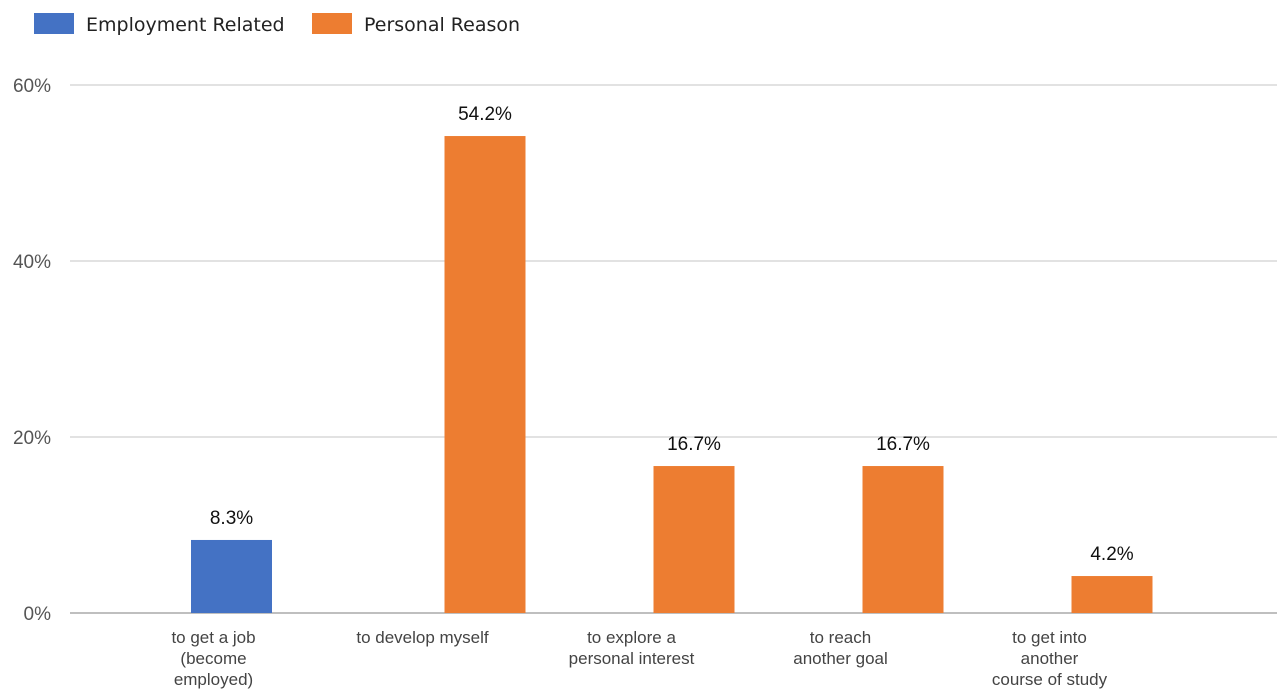  I want to click on category-label: another, so click(1050, 658).